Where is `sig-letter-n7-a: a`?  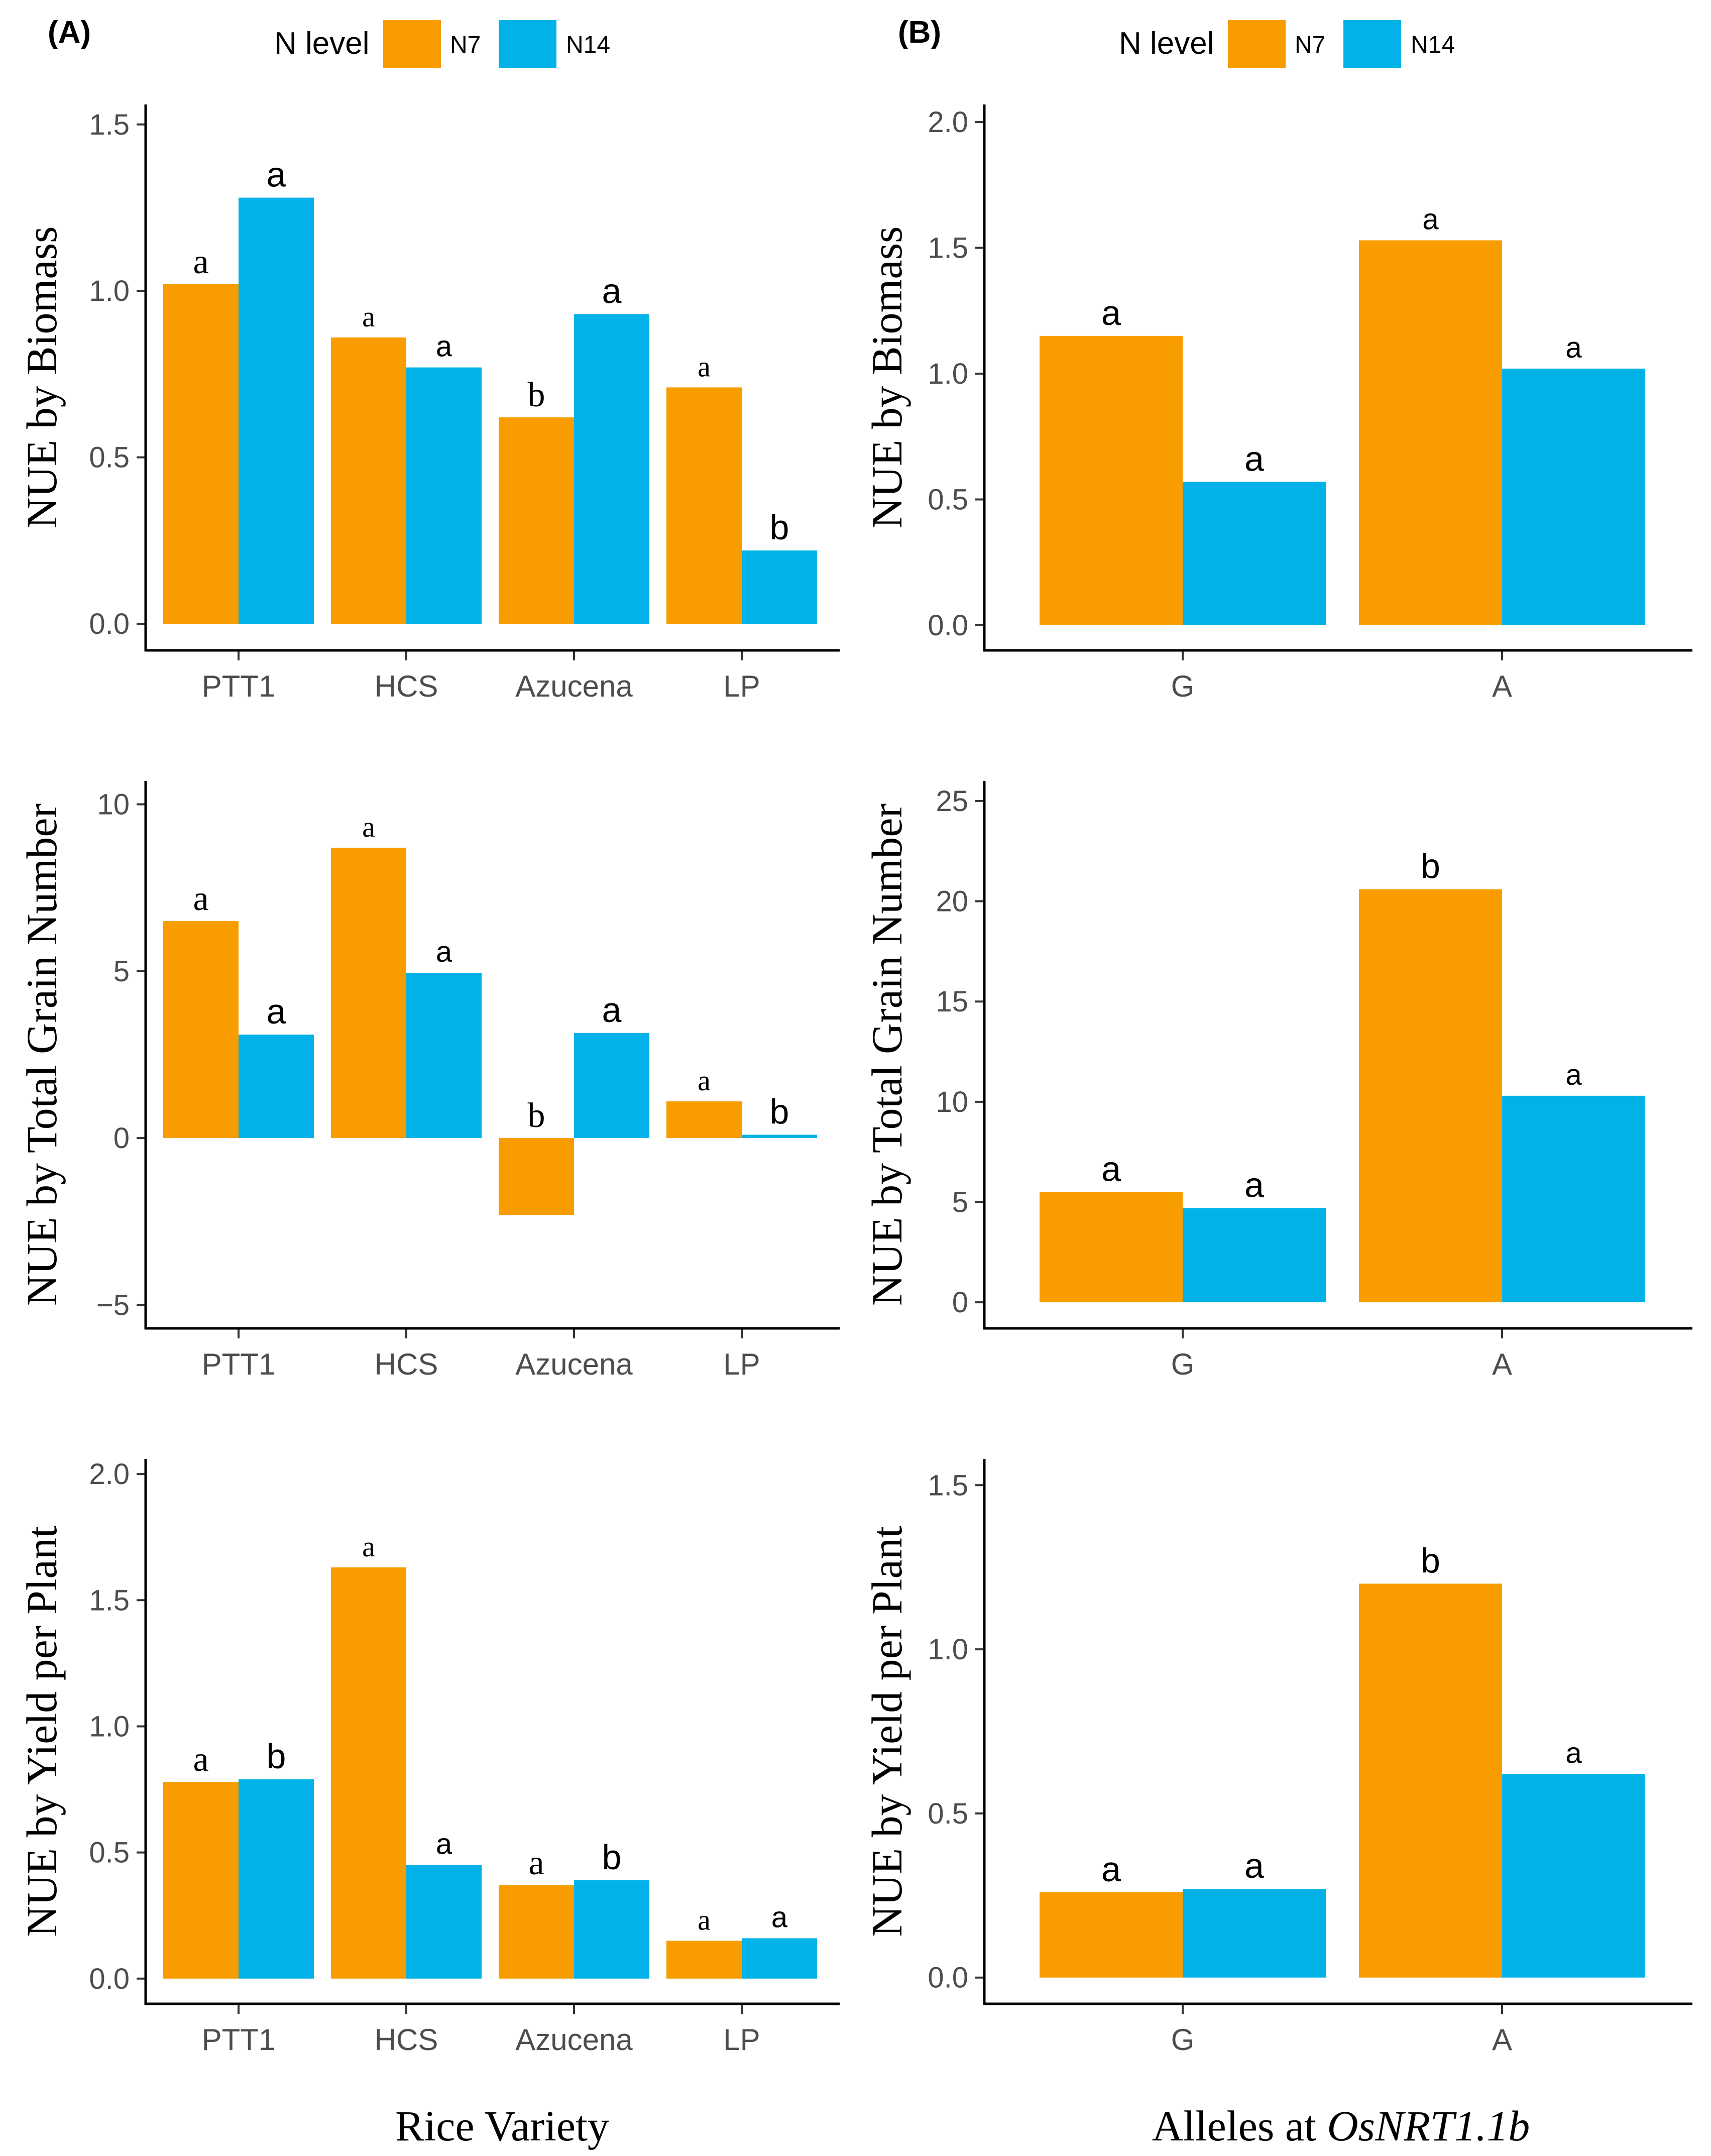 sig-letter-n7-a: a is located at coordinates (1430, 220).